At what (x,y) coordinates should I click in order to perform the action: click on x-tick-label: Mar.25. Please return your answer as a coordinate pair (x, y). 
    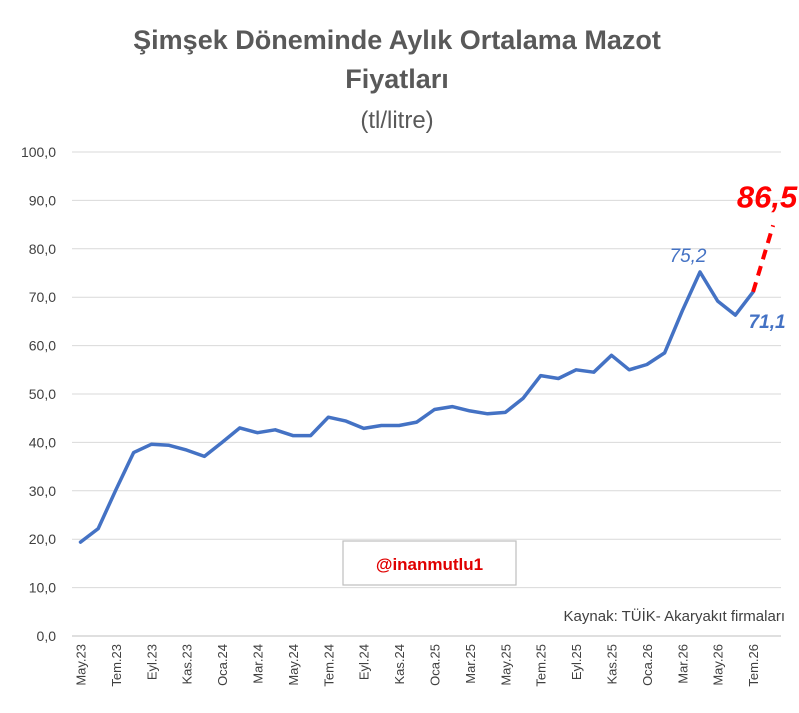
    Looking at the image, I should click on (470, 664).